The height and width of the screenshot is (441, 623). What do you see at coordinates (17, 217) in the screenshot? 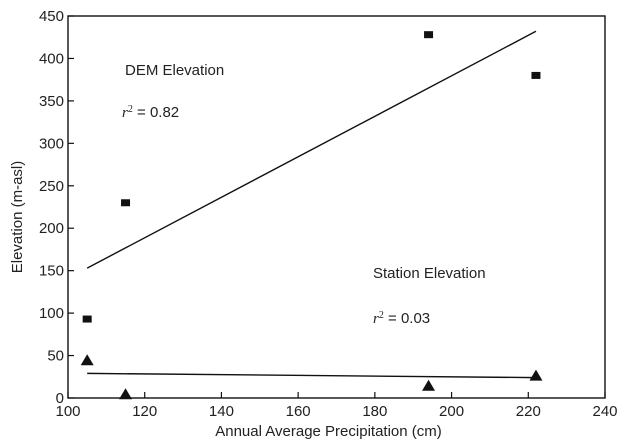
I see `y-axis-label: Elevation (m-asl)` at bounding box center [17, 217].